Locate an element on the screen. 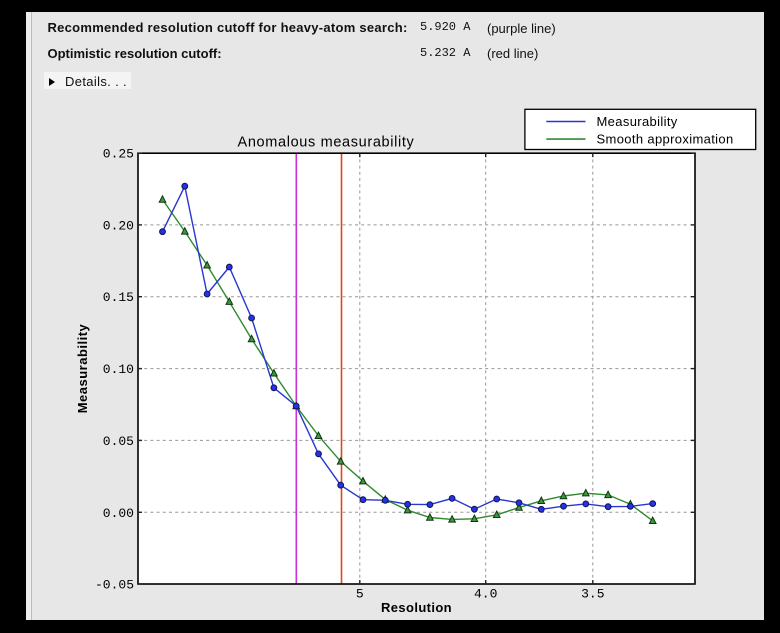  svg-text: 0.25 is located at coordinates (118, 154).